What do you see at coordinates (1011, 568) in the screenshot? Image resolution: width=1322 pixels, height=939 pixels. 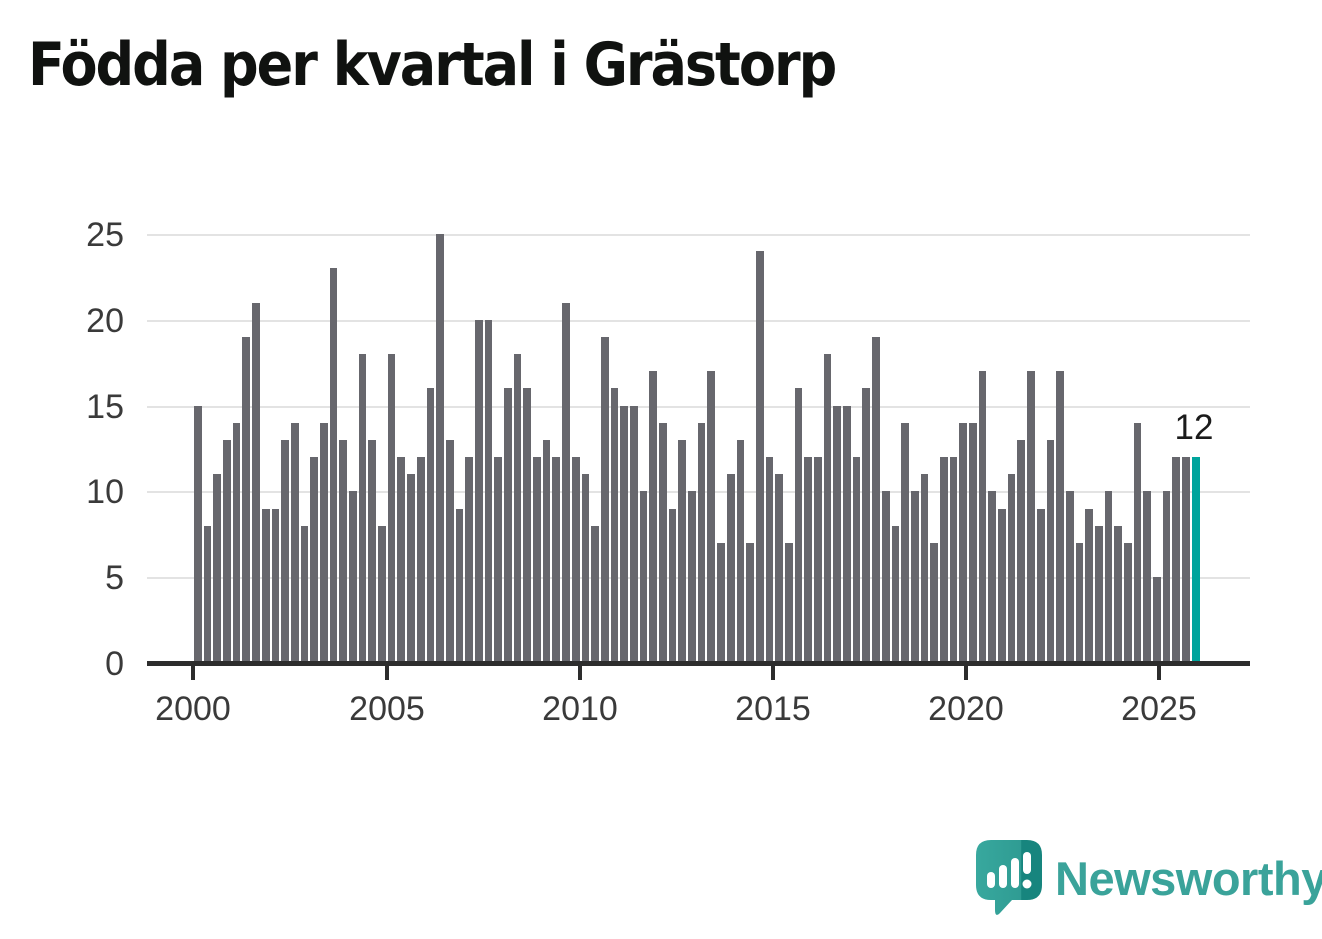 I see `bar-2021-q1` at bounding box center [1011, 568].